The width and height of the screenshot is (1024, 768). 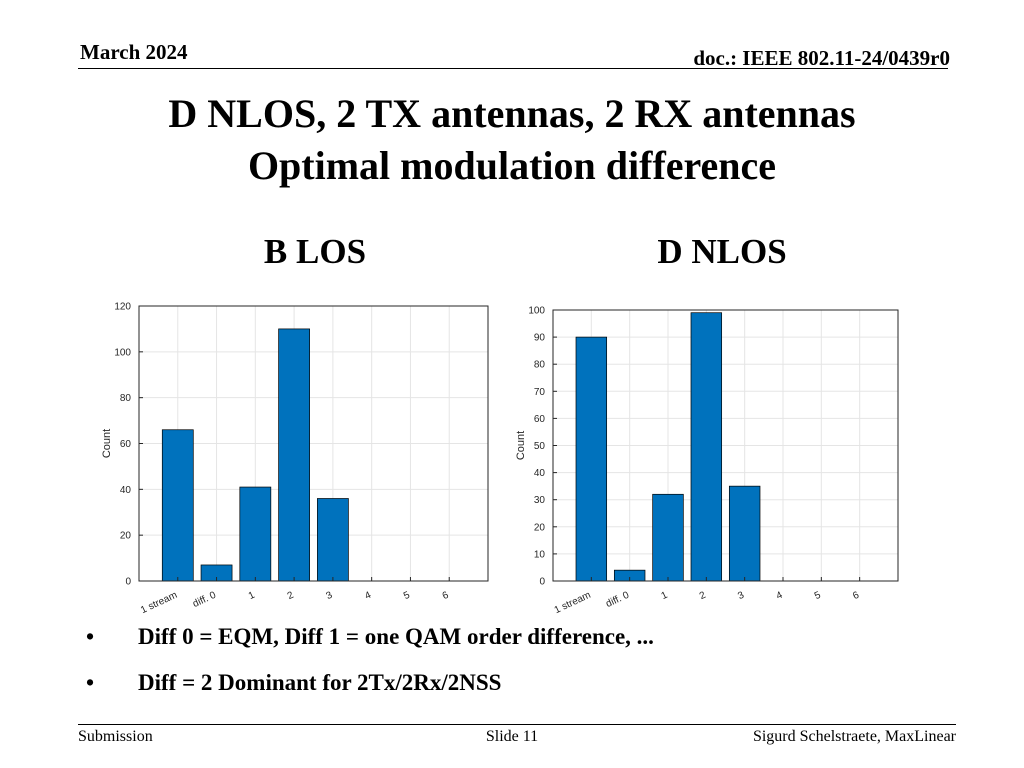 I want to click on slide-title-line1: D NLOS, 2 TX antennas, 2 RX antennas, so click(x=512, y=113).